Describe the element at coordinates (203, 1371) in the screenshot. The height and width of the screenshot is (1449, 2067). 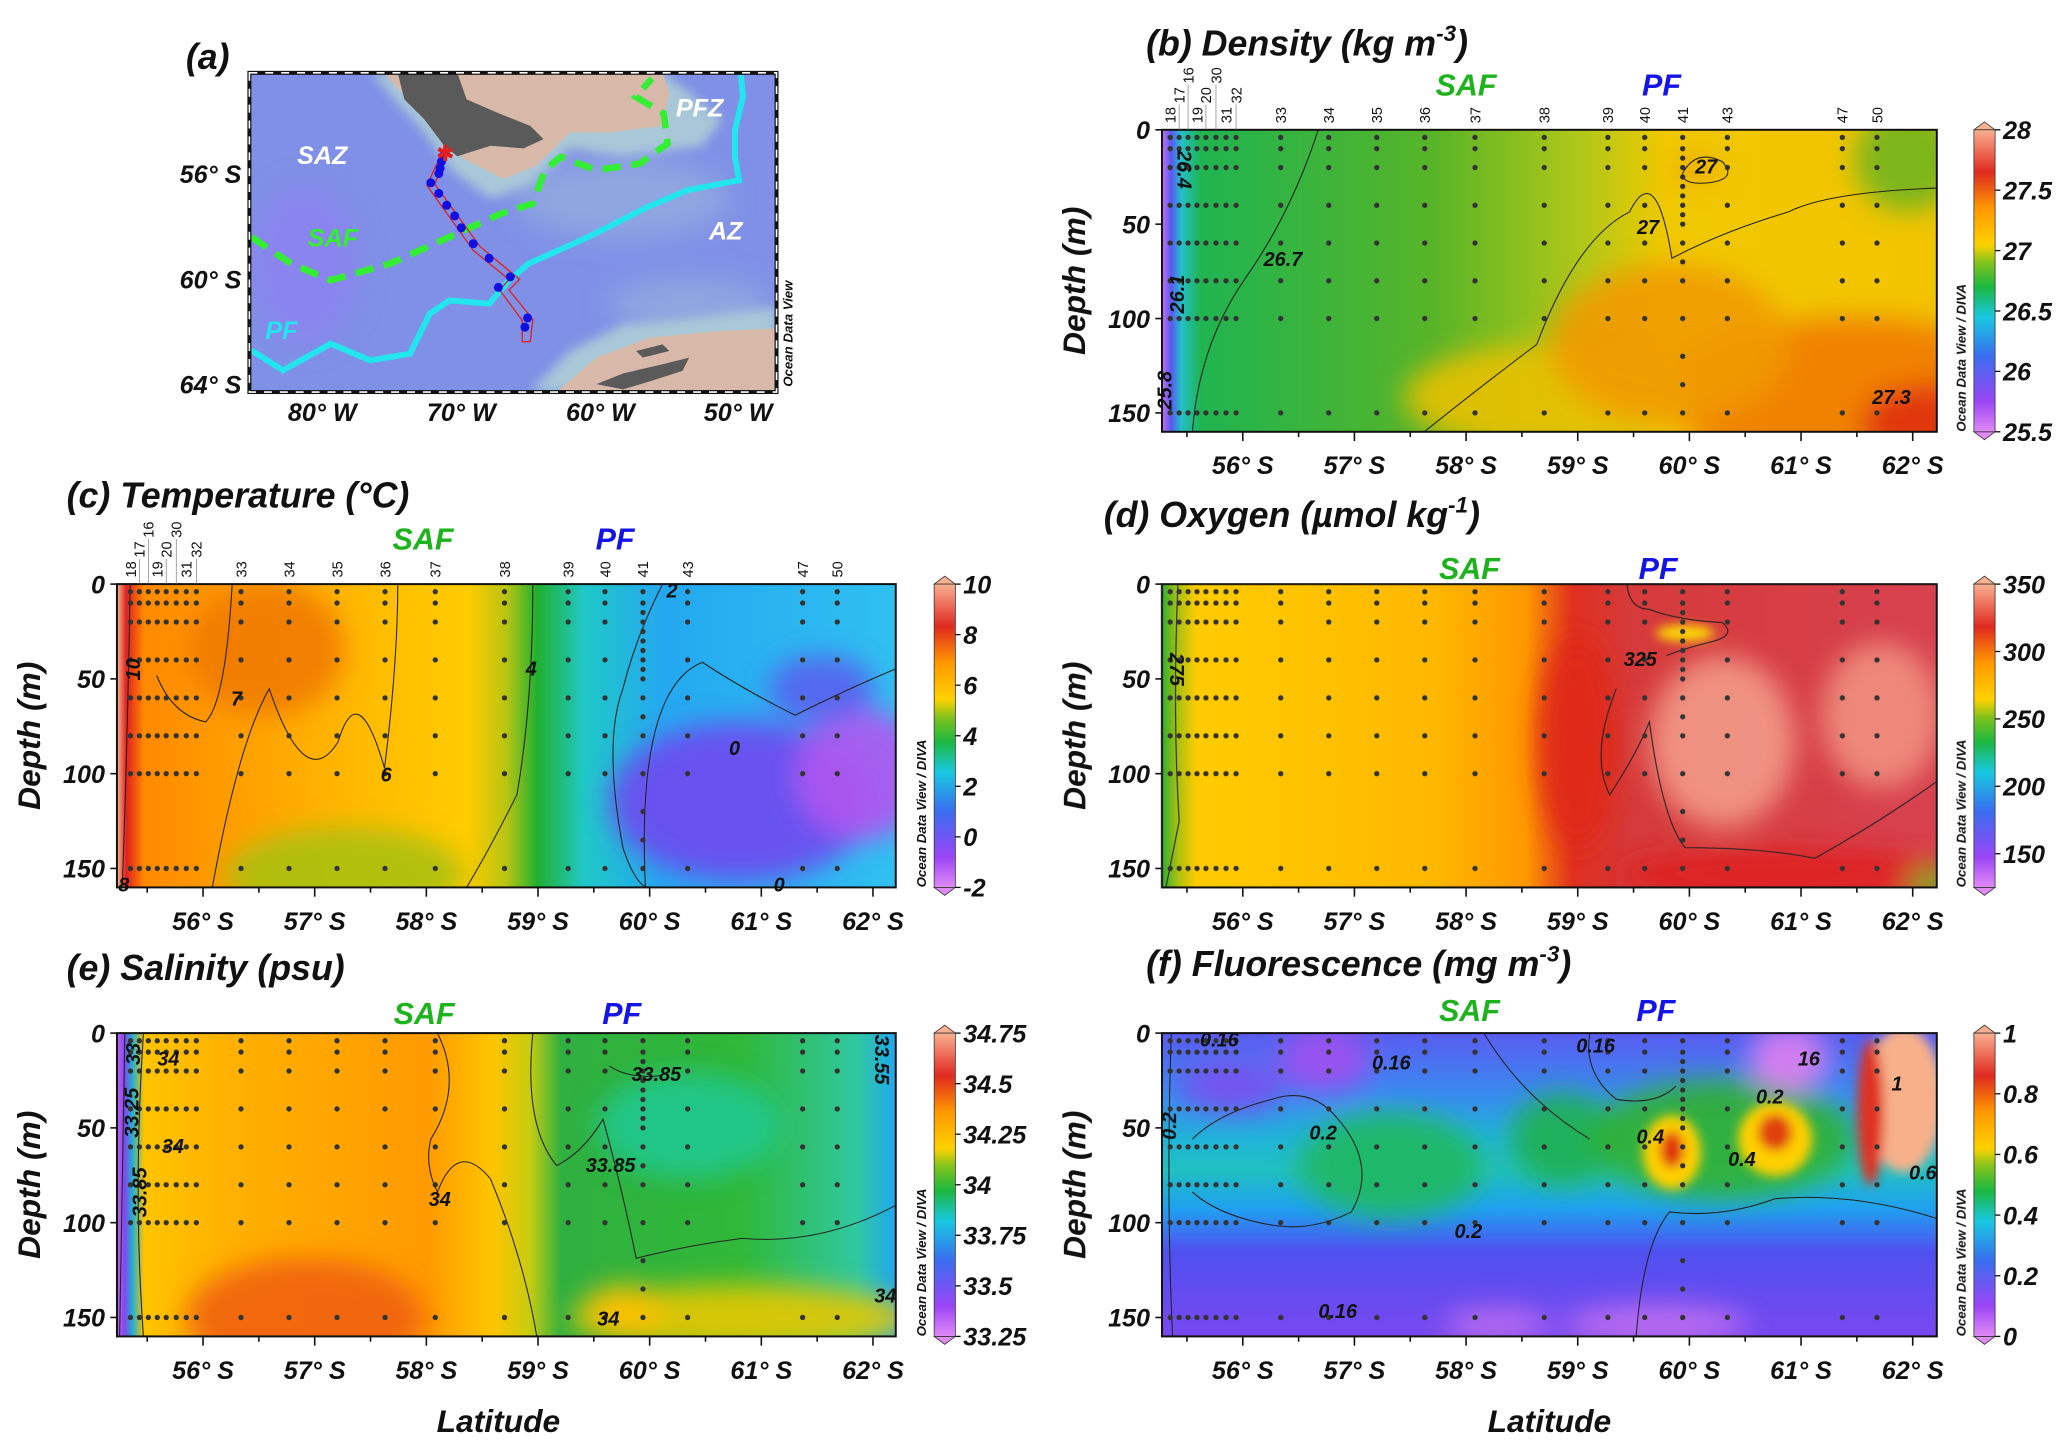
I see `latitude-tick-label: 56° S` at that location.